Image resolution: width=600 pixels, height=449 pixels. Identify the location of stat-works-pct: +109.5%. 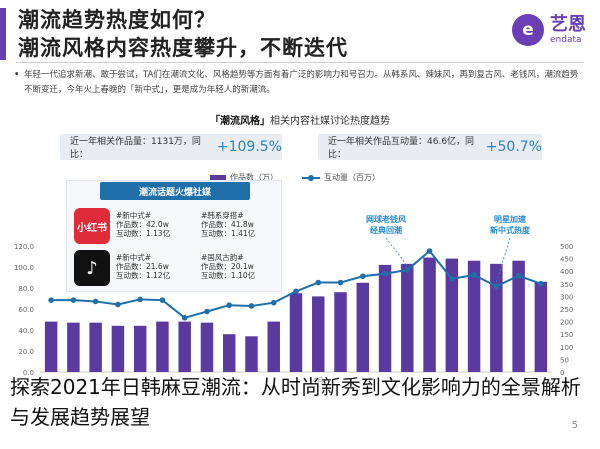
(249, 147).